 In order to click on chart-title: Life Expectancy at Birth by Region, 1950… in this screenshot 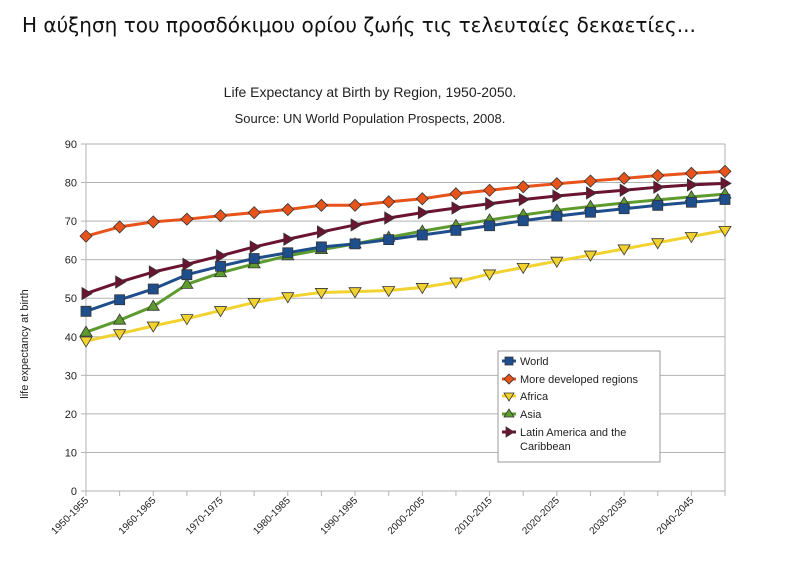, I will do `click(370, 92)`.